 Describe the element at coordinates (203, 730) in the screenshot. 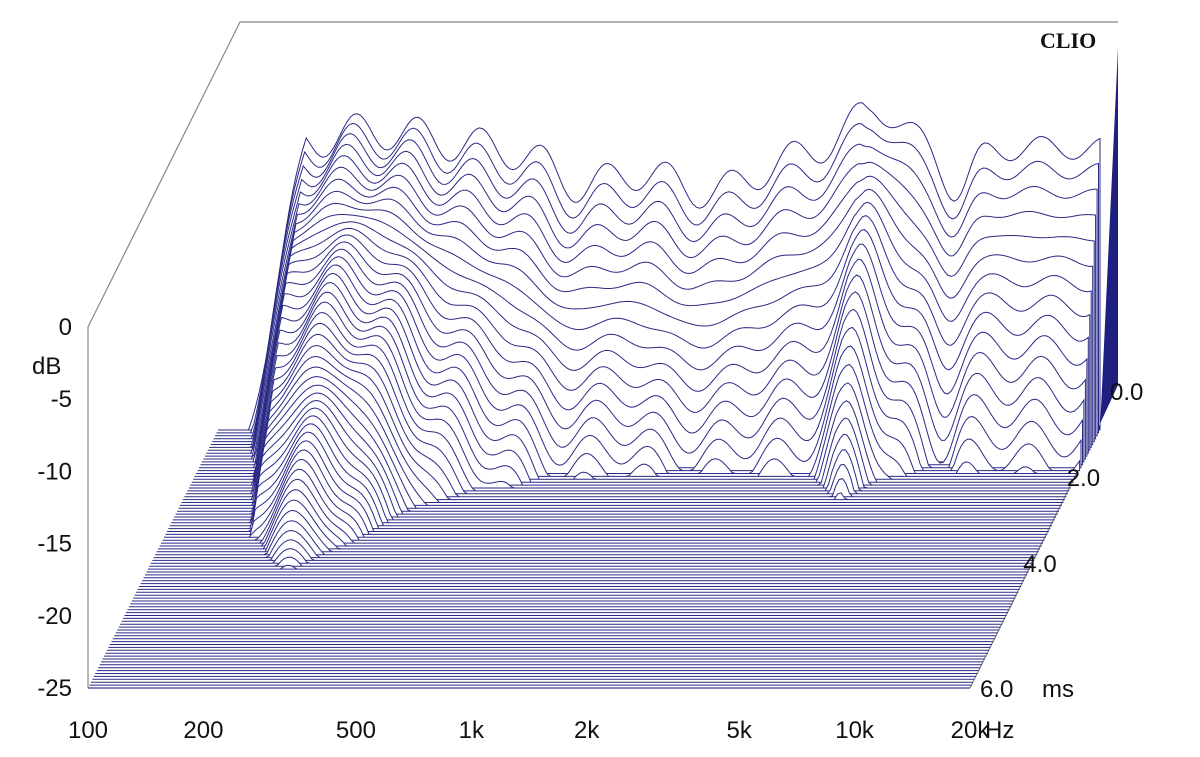

I see `x-tick-label: 200` at that location.